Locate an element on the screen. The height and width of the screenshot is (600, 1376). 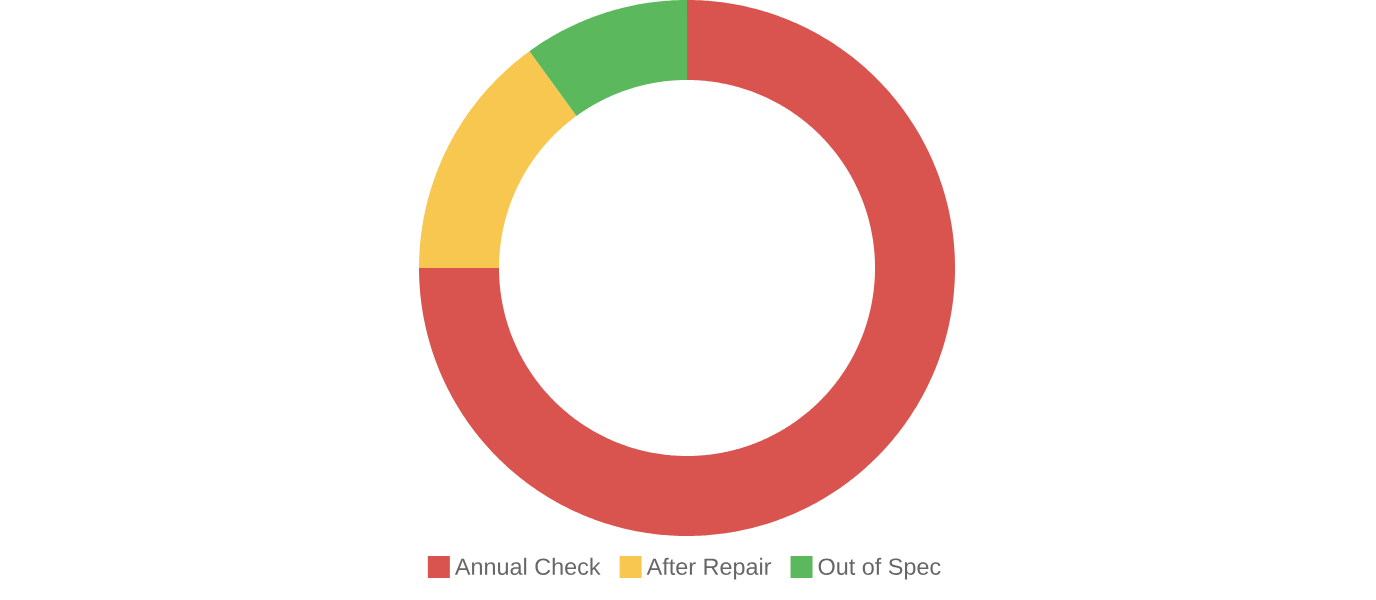
legend-label: Out of Spec is located at coordinates (879, 568).